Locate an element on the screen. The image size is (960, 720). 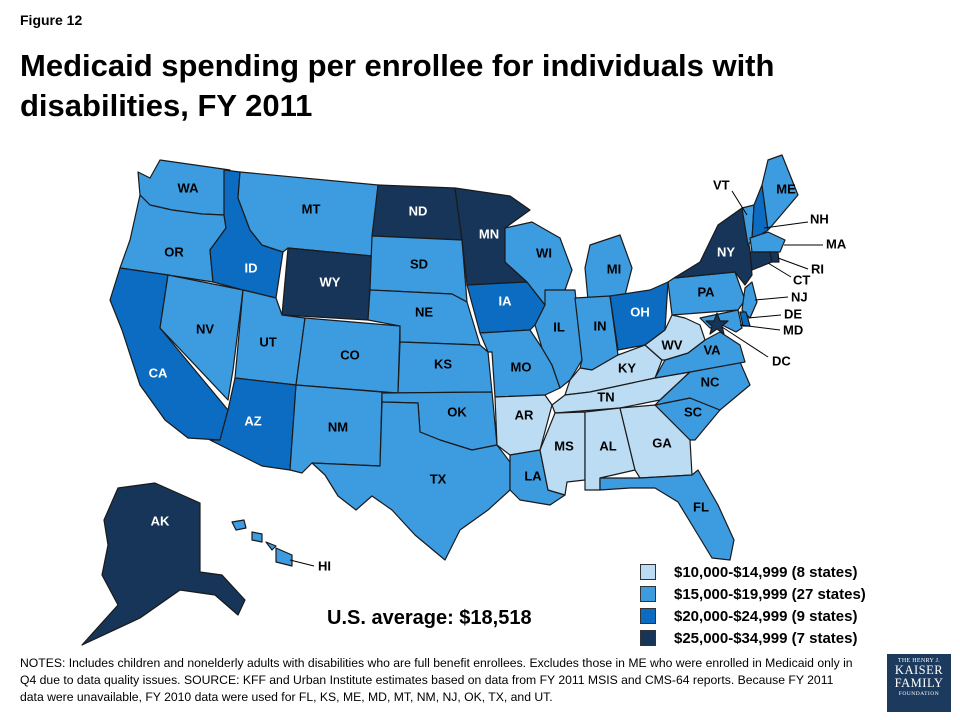
state-TX is located at coordinates (411, 481).